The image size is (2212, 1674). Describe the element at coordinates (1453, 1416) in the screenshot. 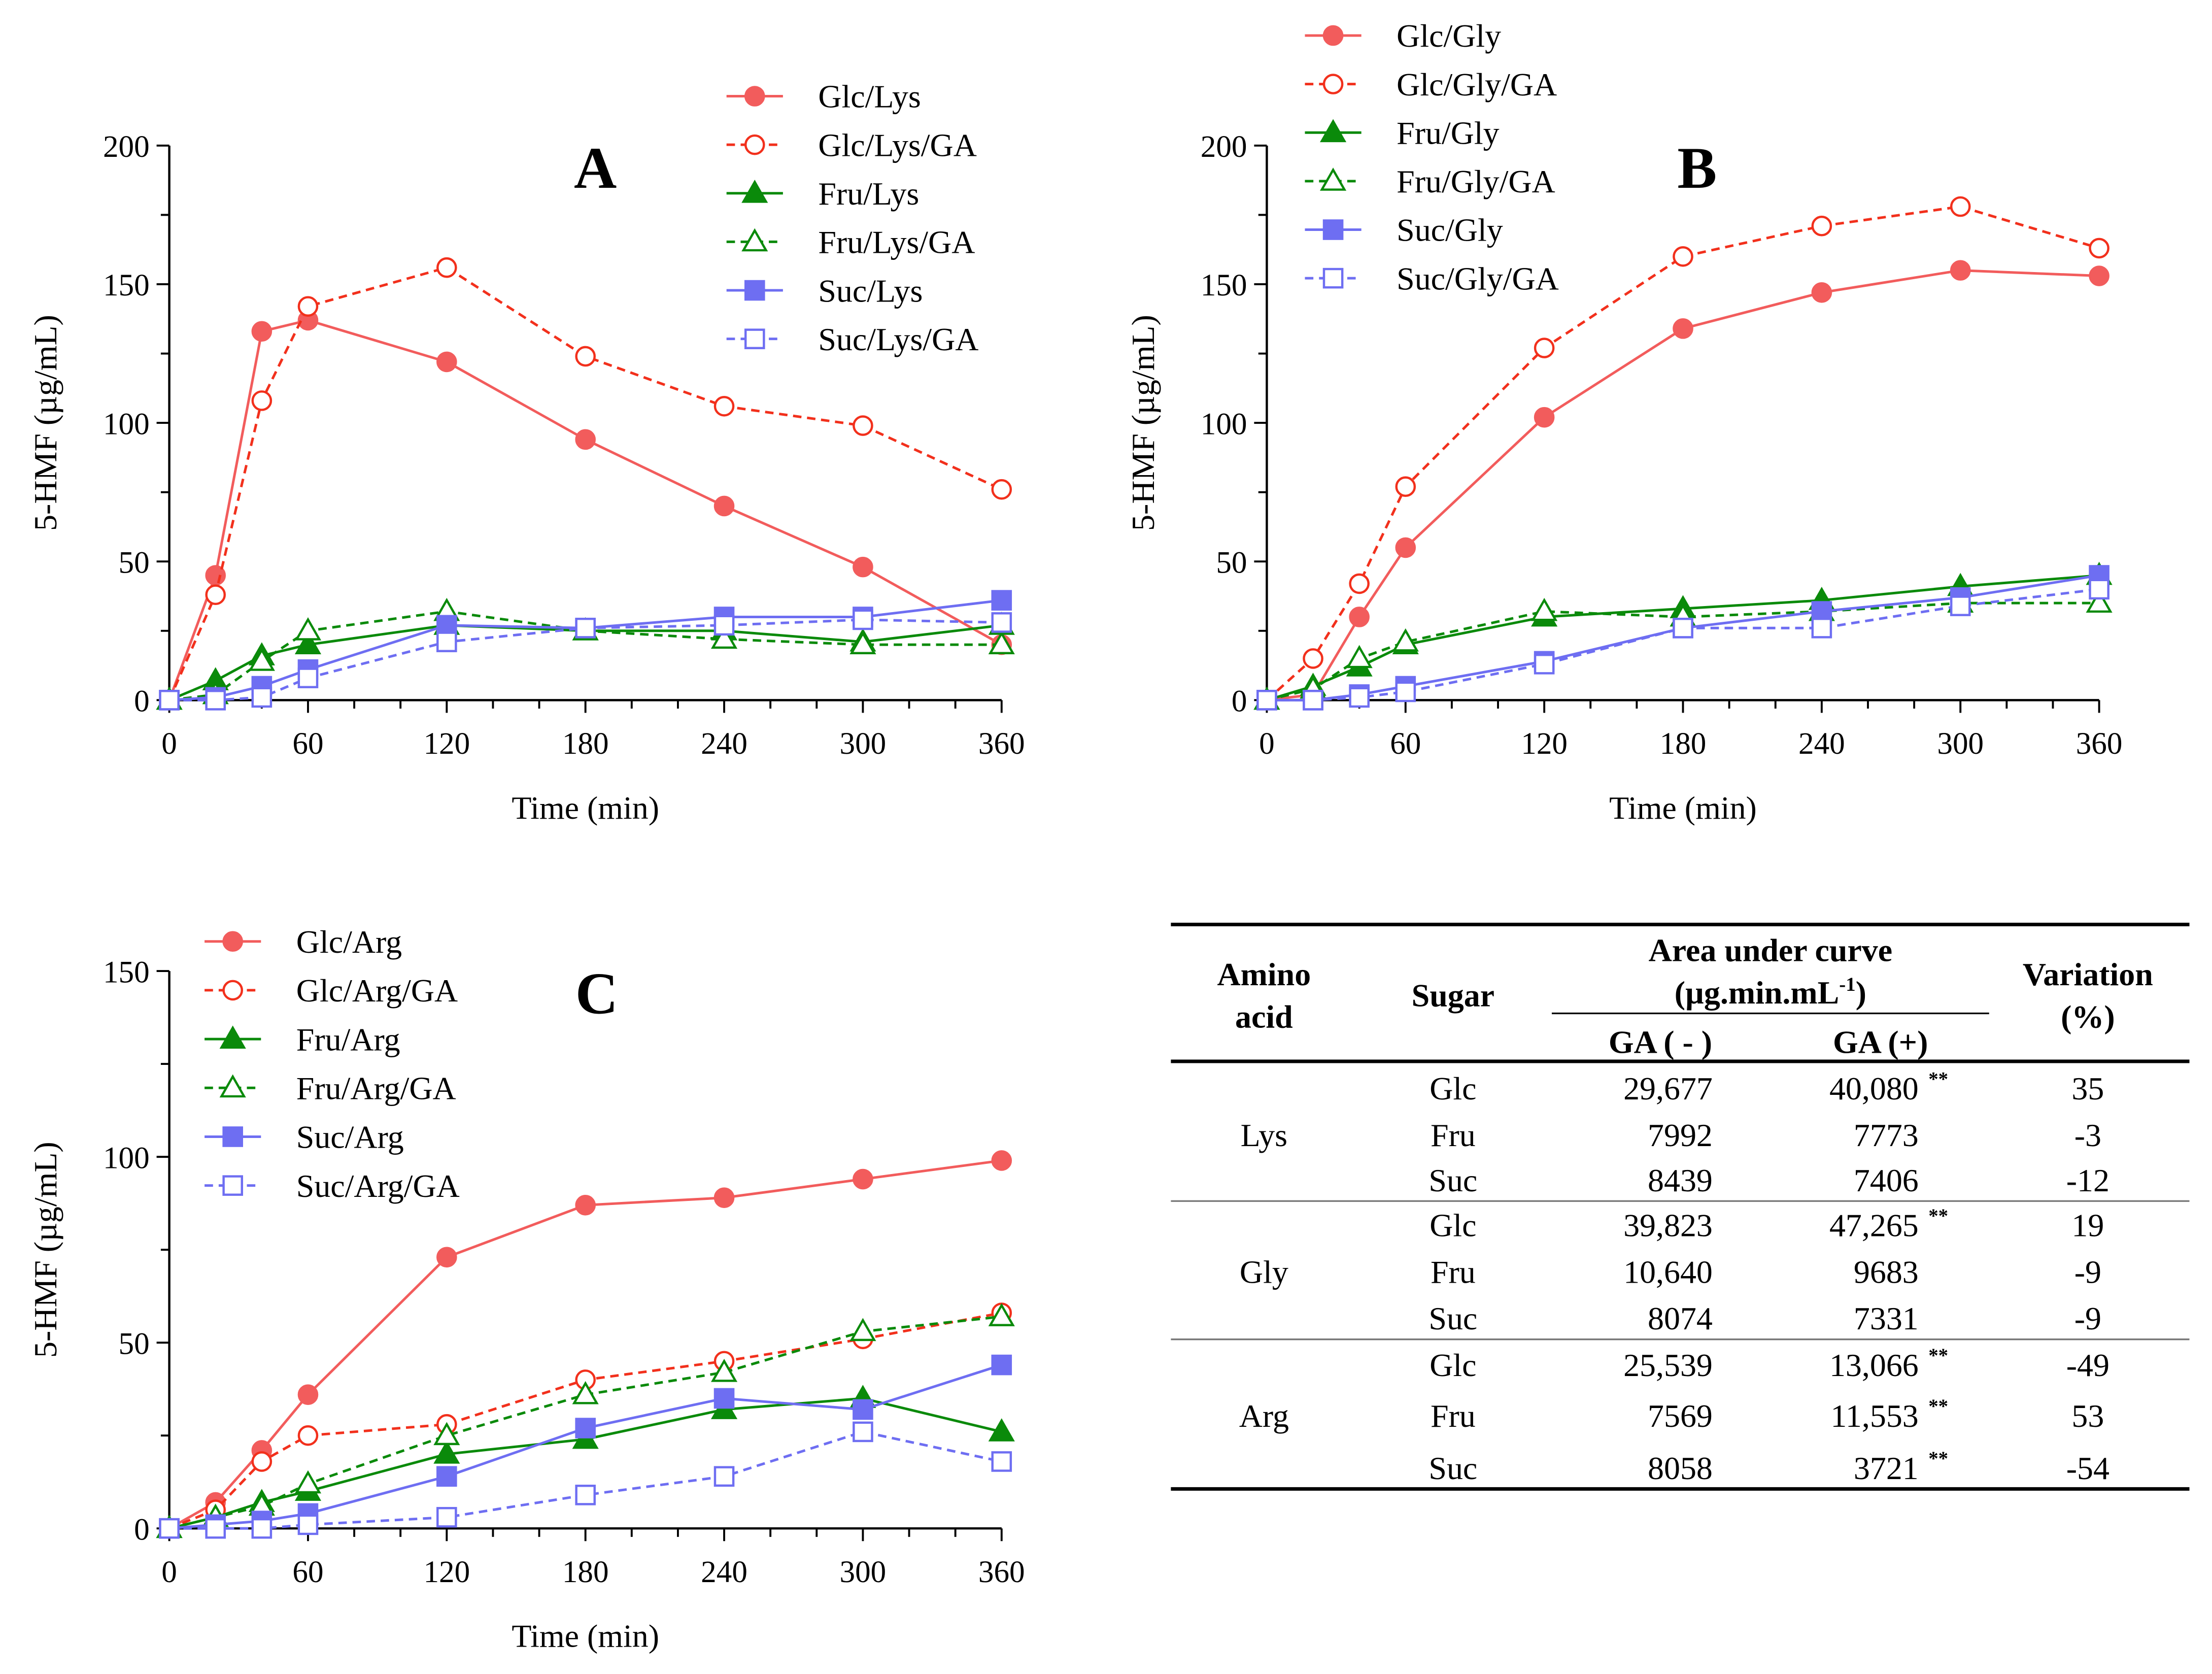

I see `sugar-cell: Fru` at that location.